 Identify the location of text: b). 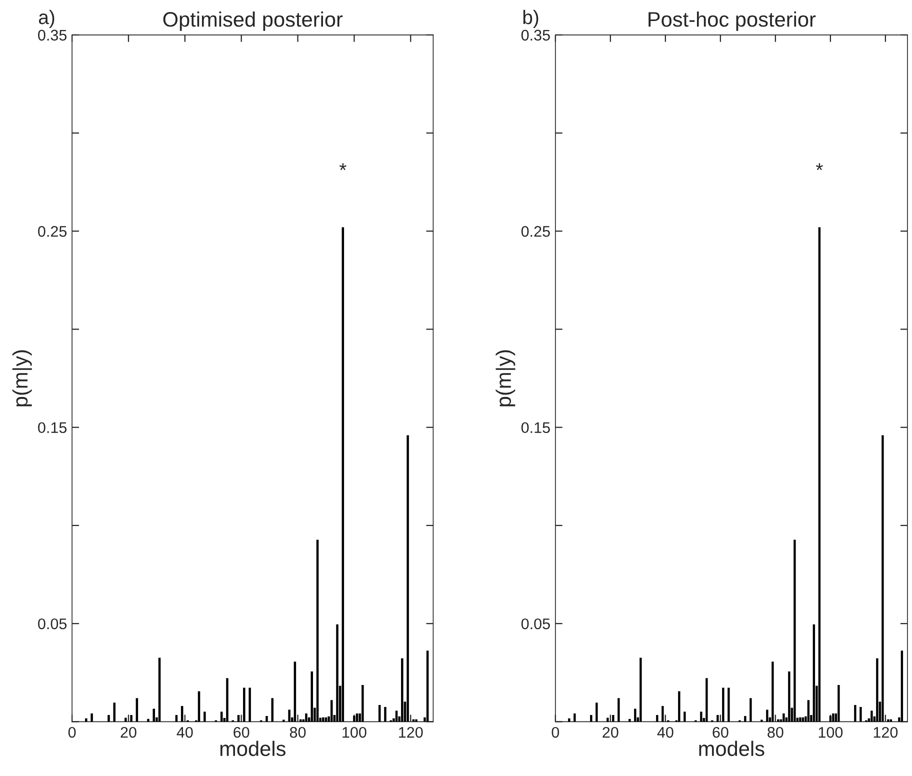
(530, 19).